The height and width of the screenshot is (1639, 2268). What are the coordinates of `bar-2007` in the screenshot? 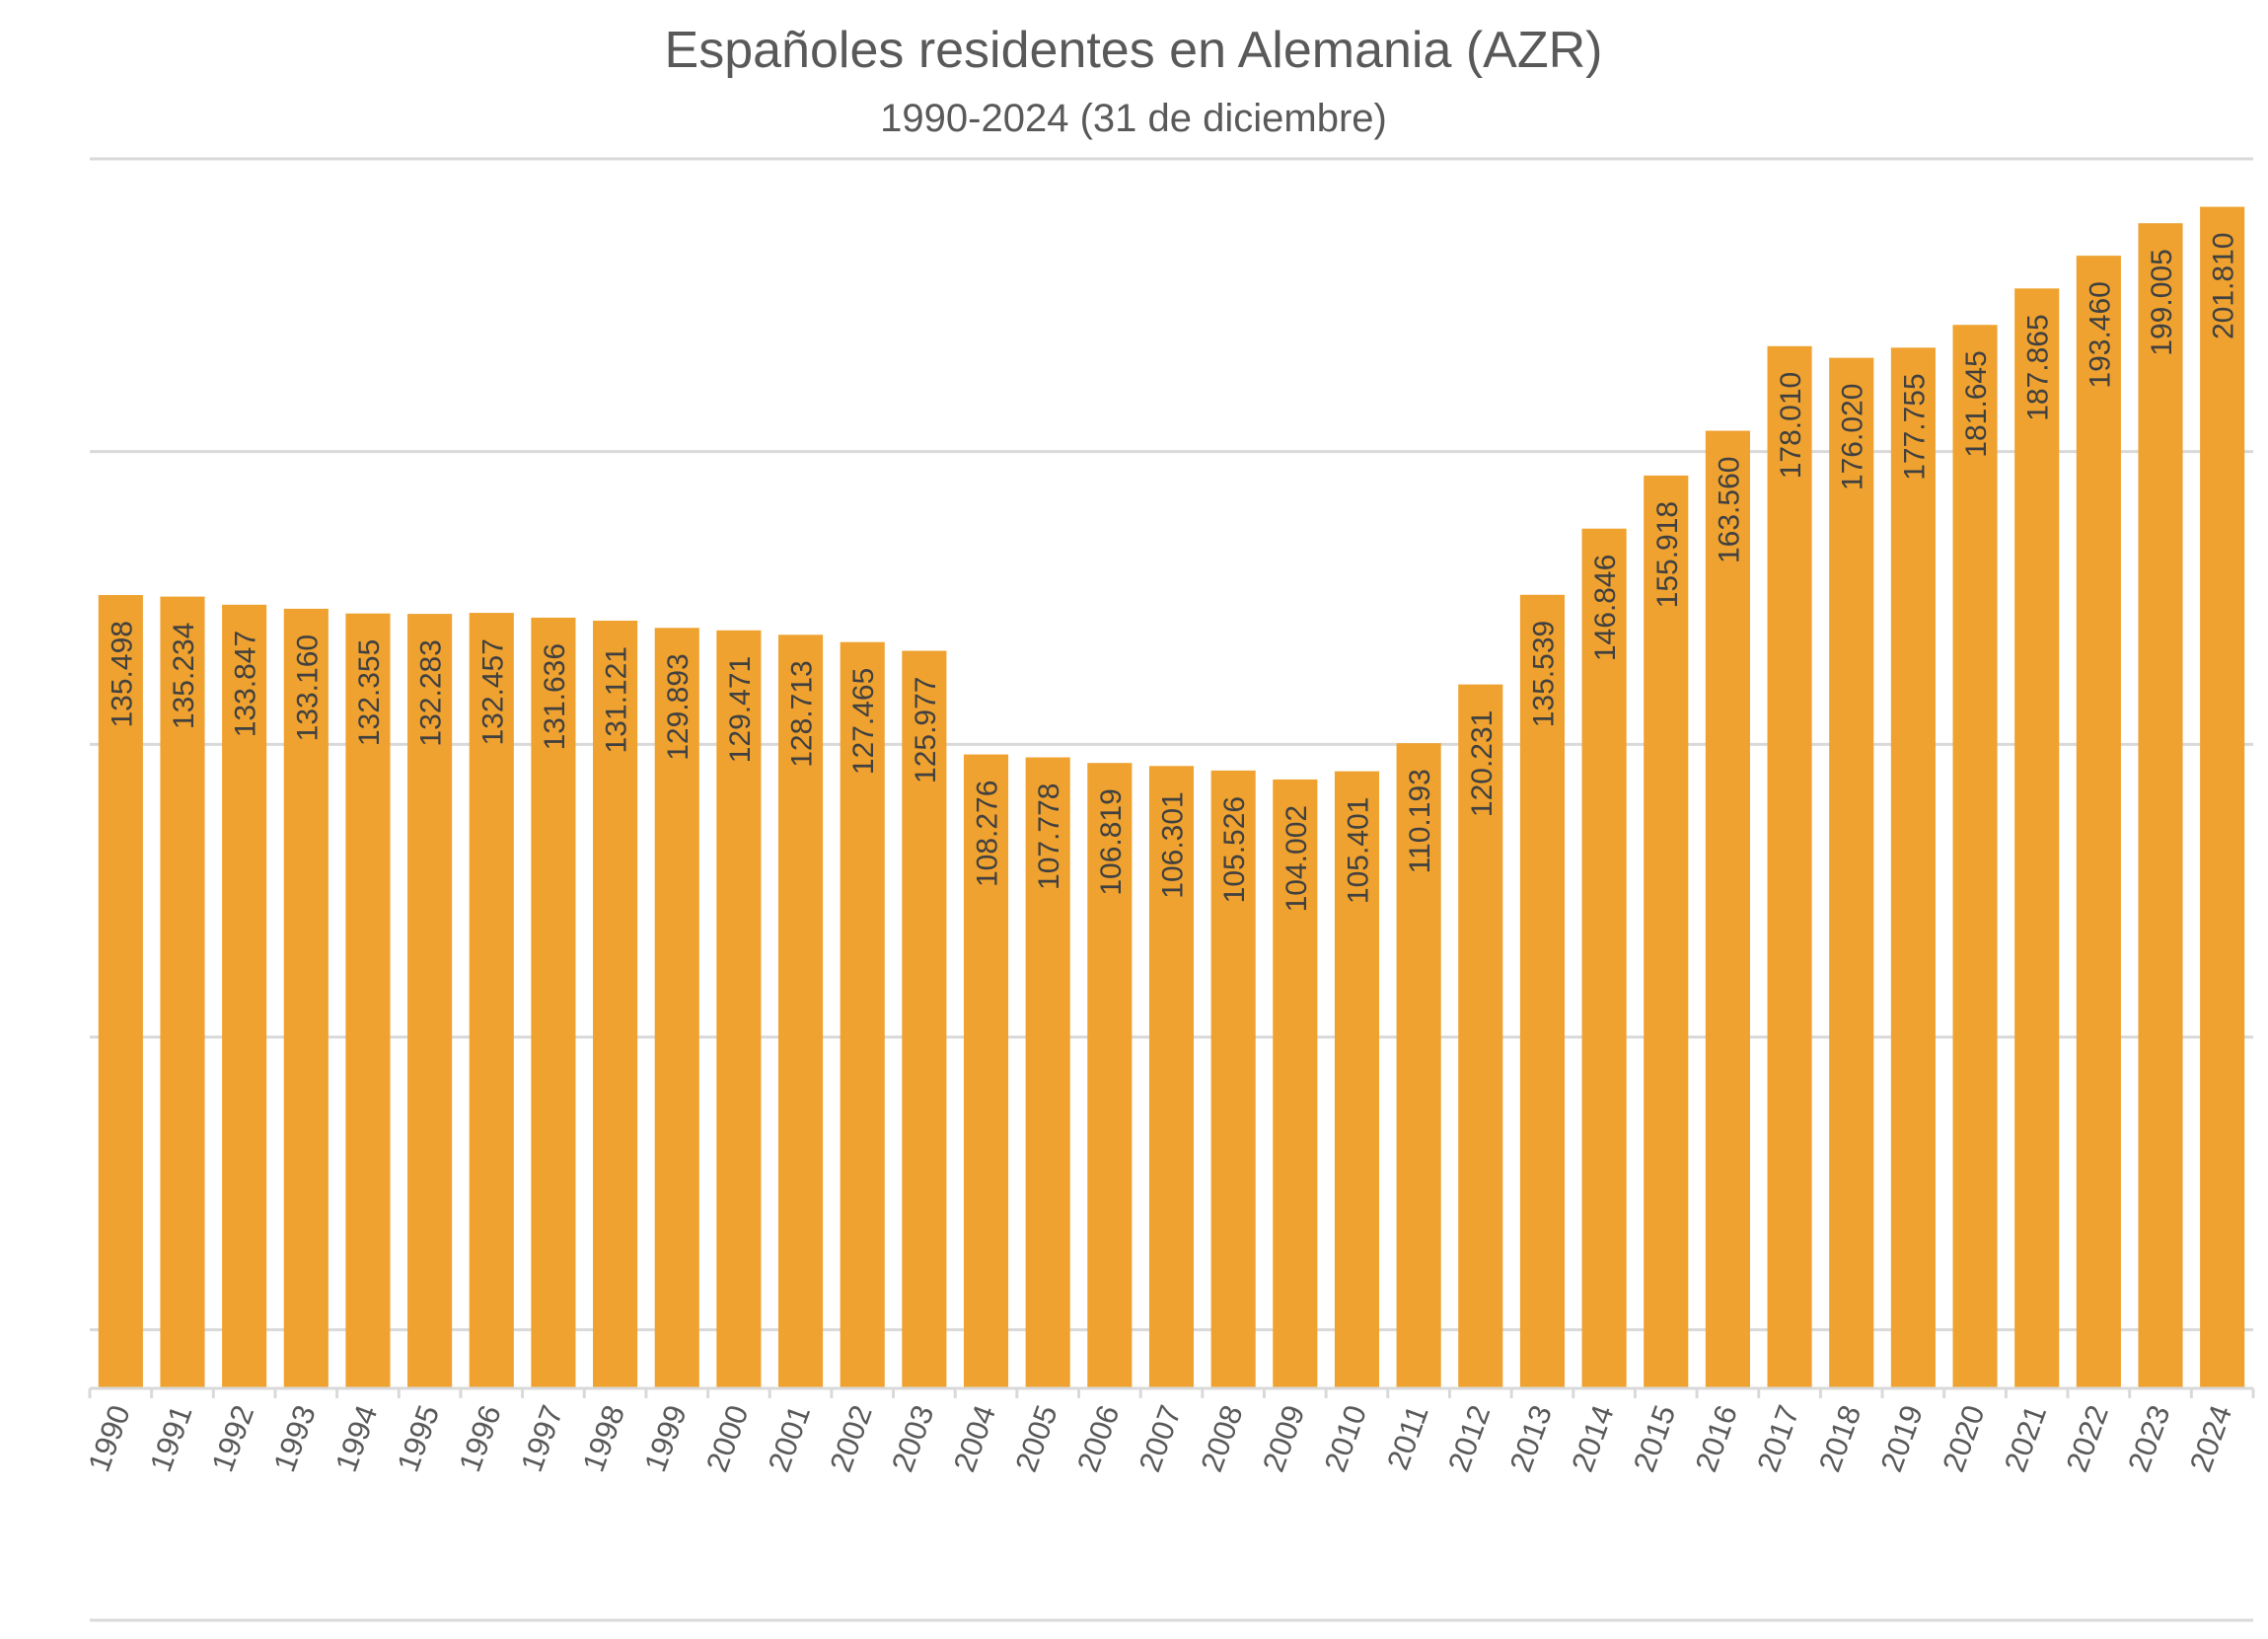 It's located at (1171, 1077).